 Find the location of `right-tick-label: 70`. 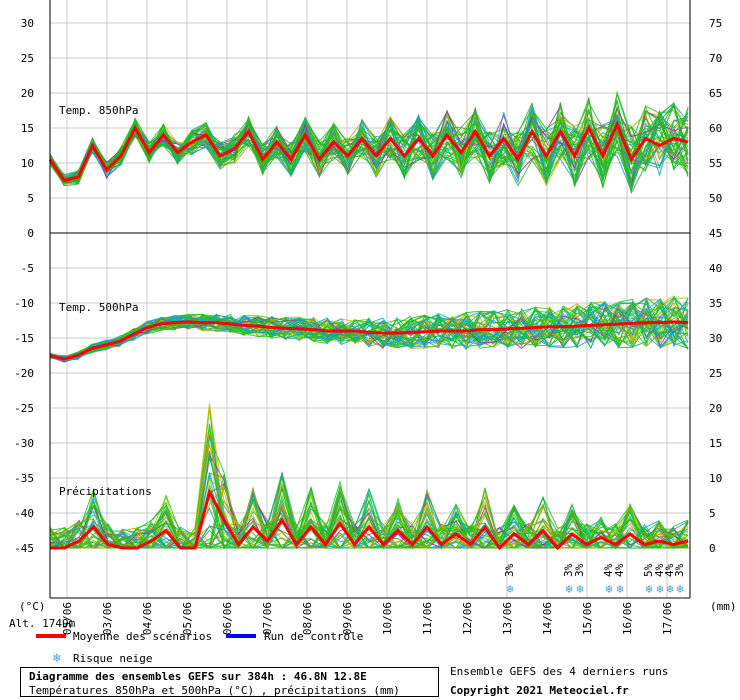

right-tick-label: 70 is located at coordinates (715, 58).